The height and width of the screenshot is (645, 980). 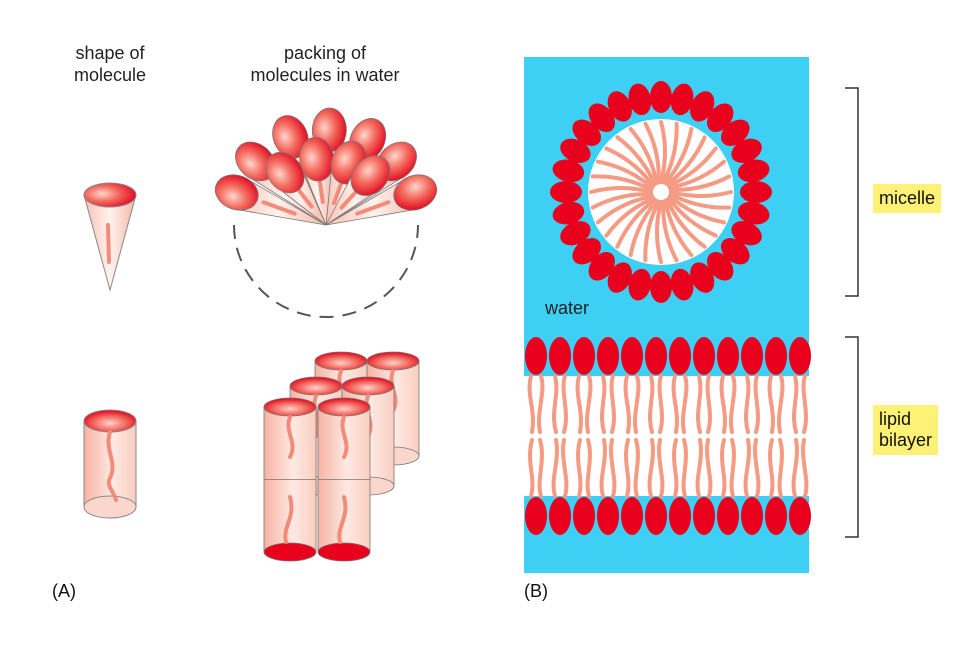 I want to click on panel-b-label: (B), so click(x=536, y=591).